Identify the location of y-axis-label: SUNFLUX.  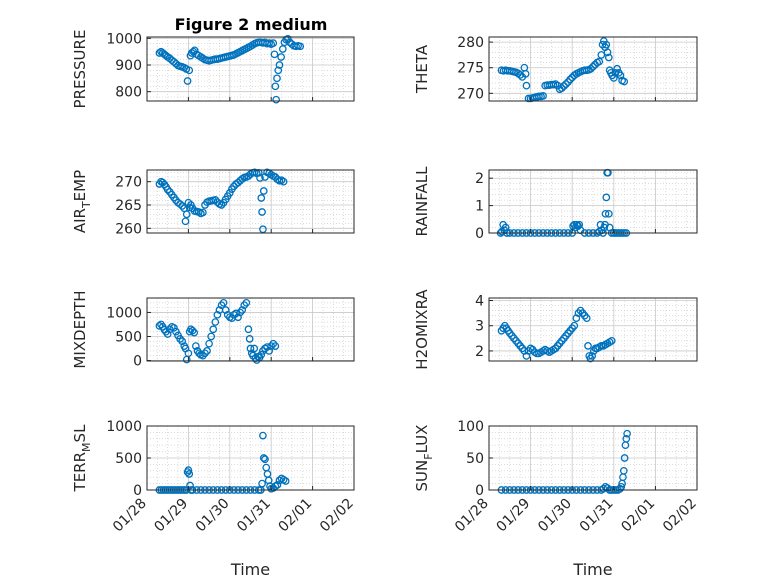
(424, 458).